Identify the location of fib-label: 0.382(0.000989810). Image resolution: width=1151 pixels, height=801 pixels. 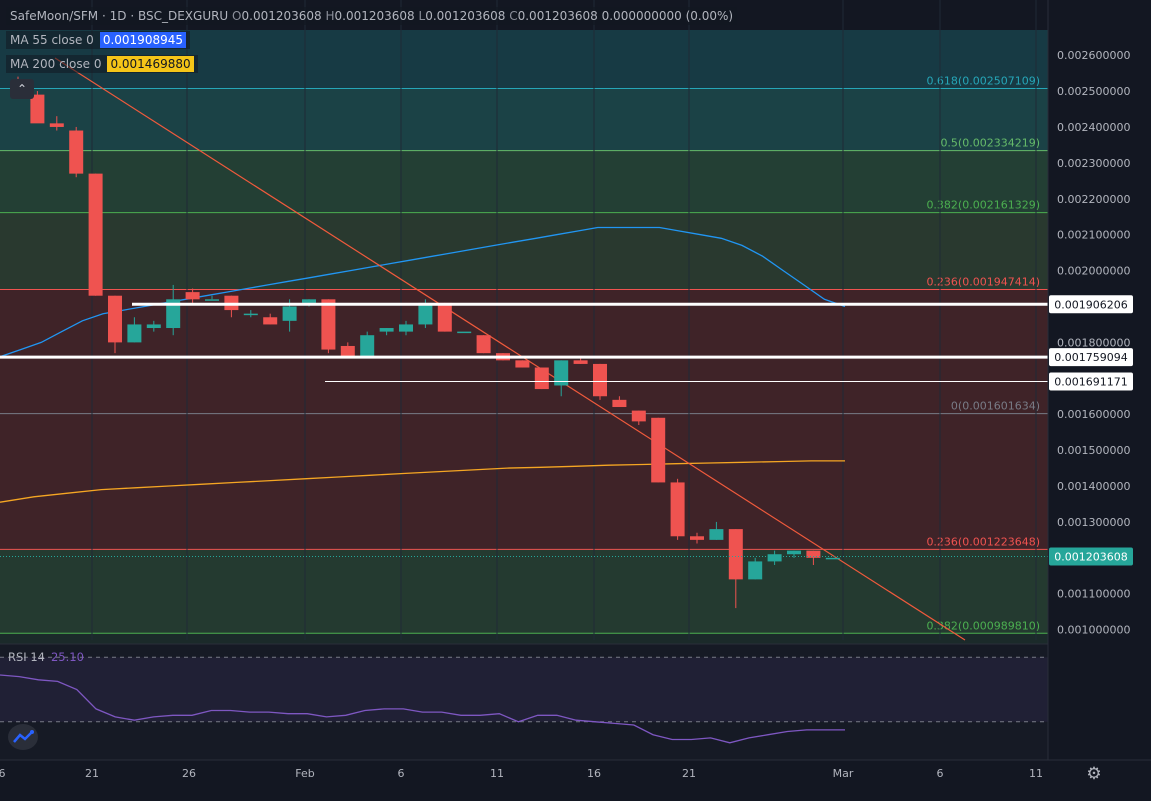
(983, 625).